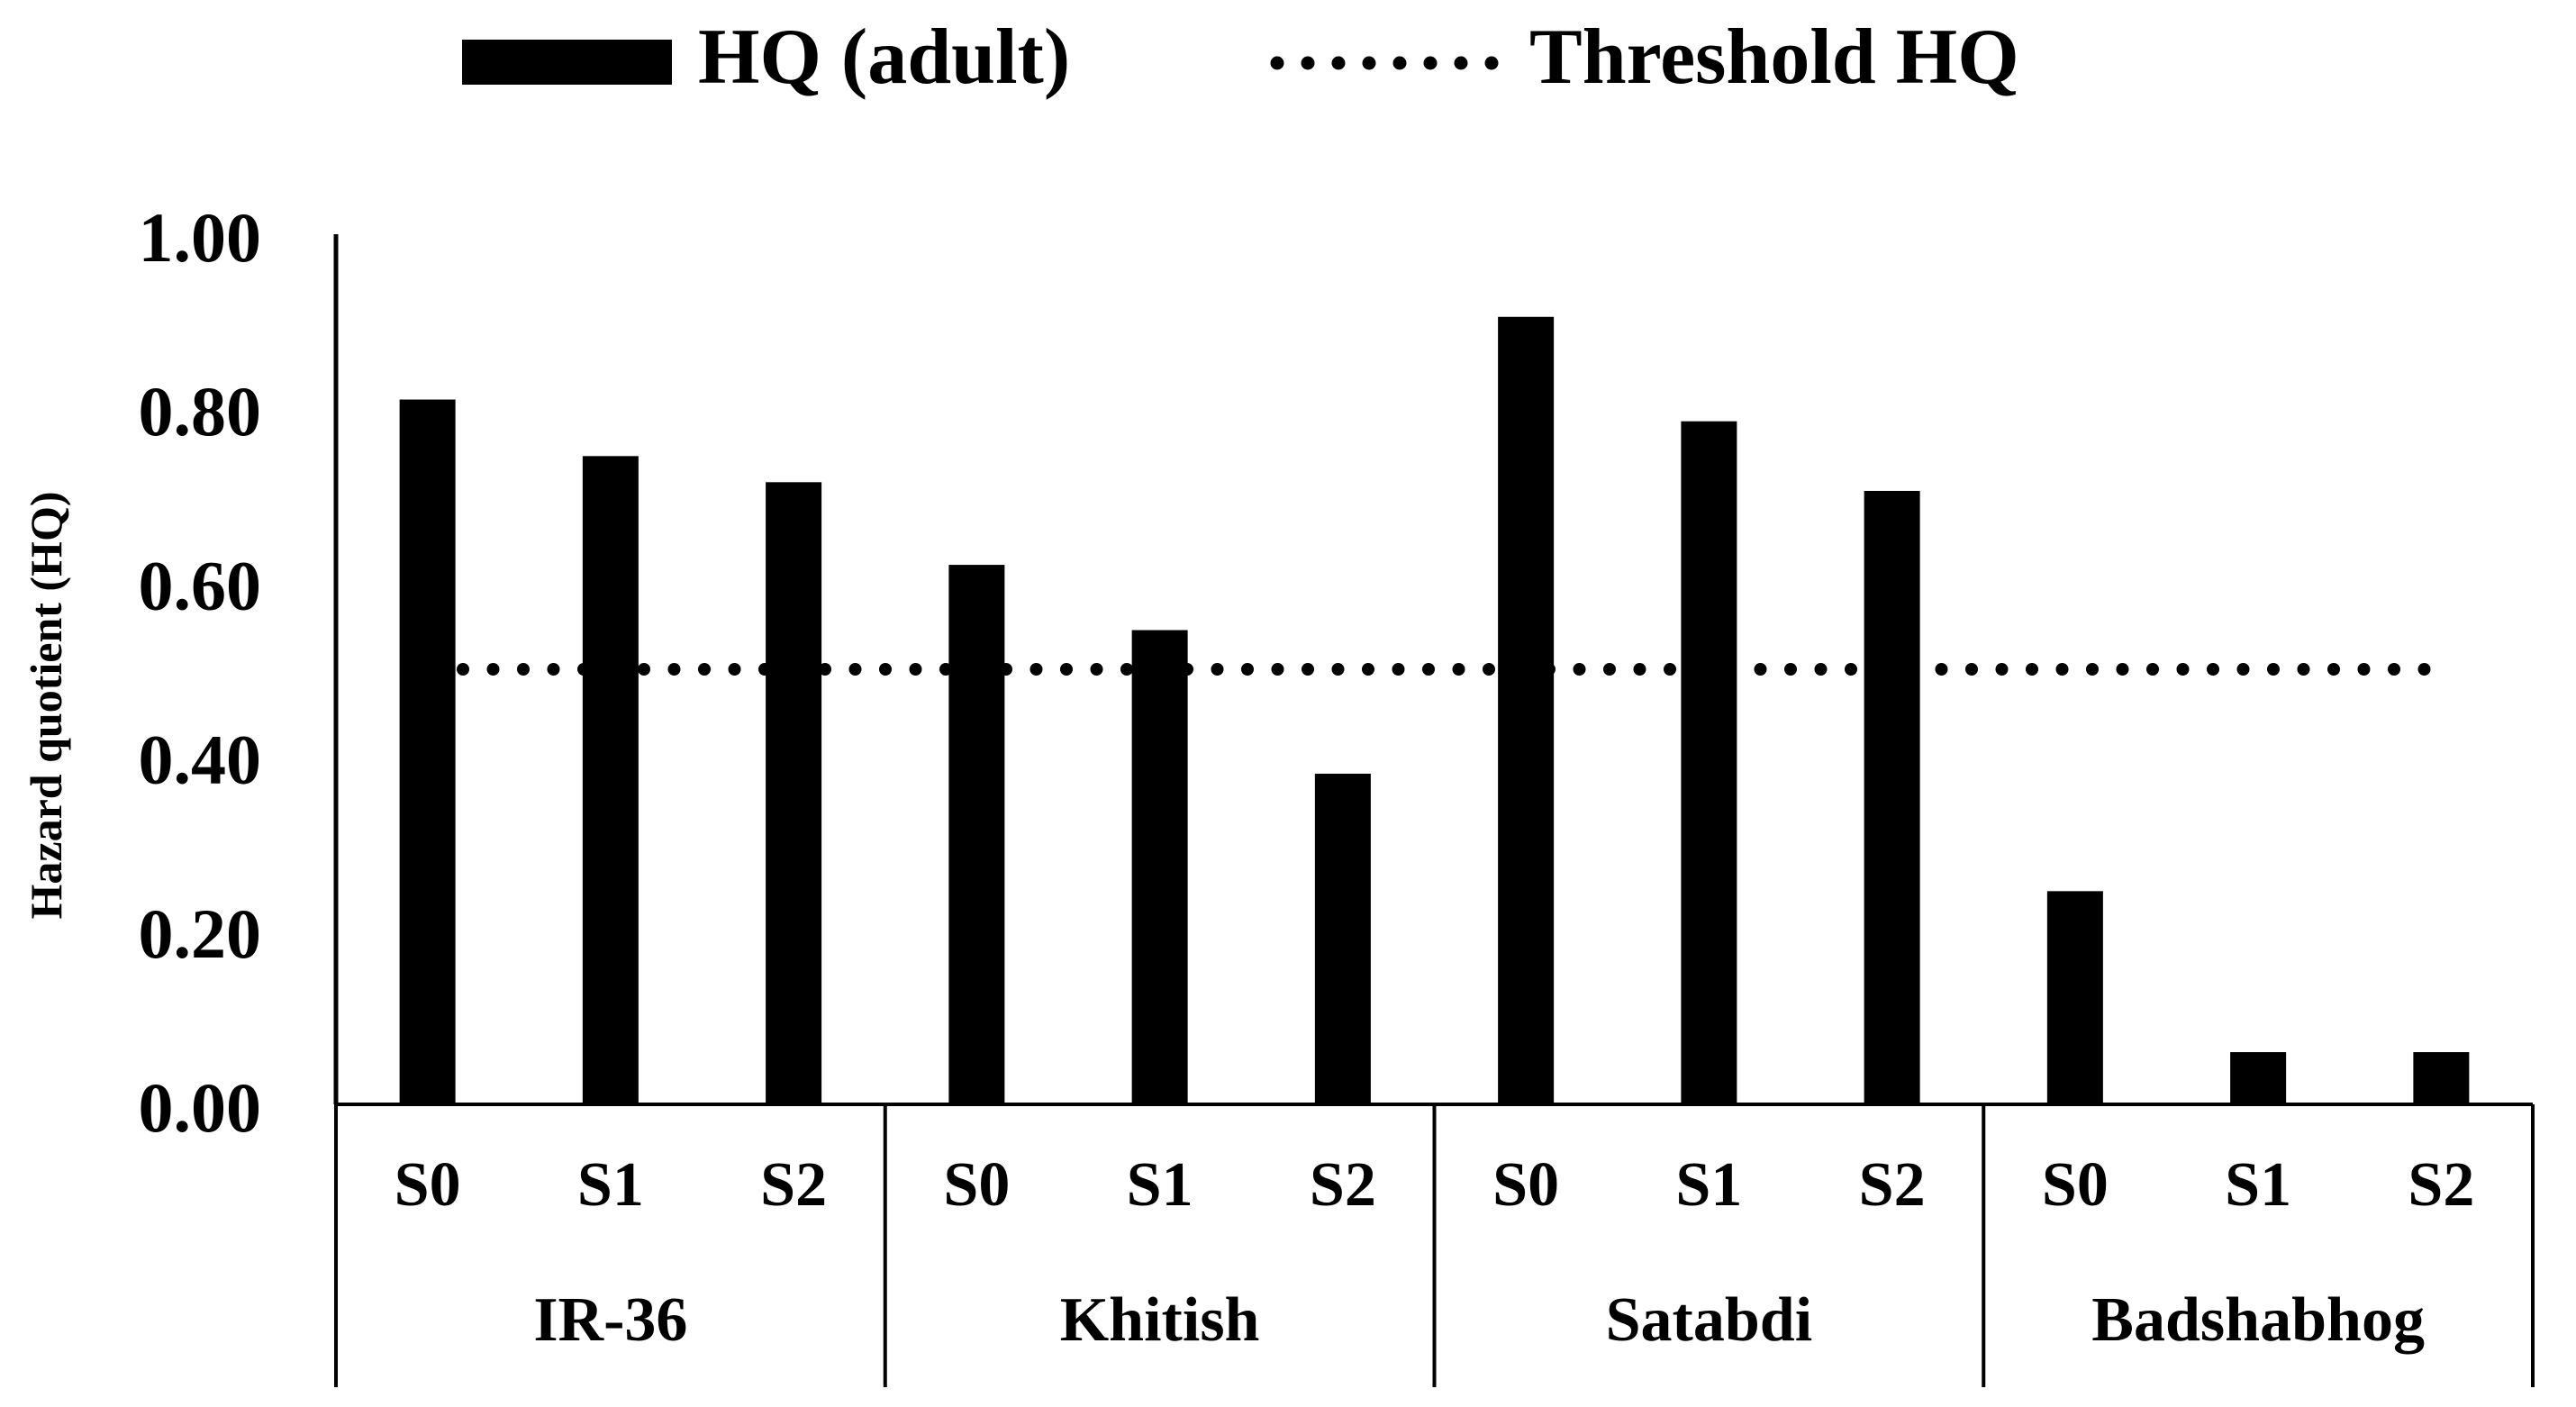  Describe the element at coordinates (200, 237) in the screenshot. I see `y-tick-label: 1.00` at that location.